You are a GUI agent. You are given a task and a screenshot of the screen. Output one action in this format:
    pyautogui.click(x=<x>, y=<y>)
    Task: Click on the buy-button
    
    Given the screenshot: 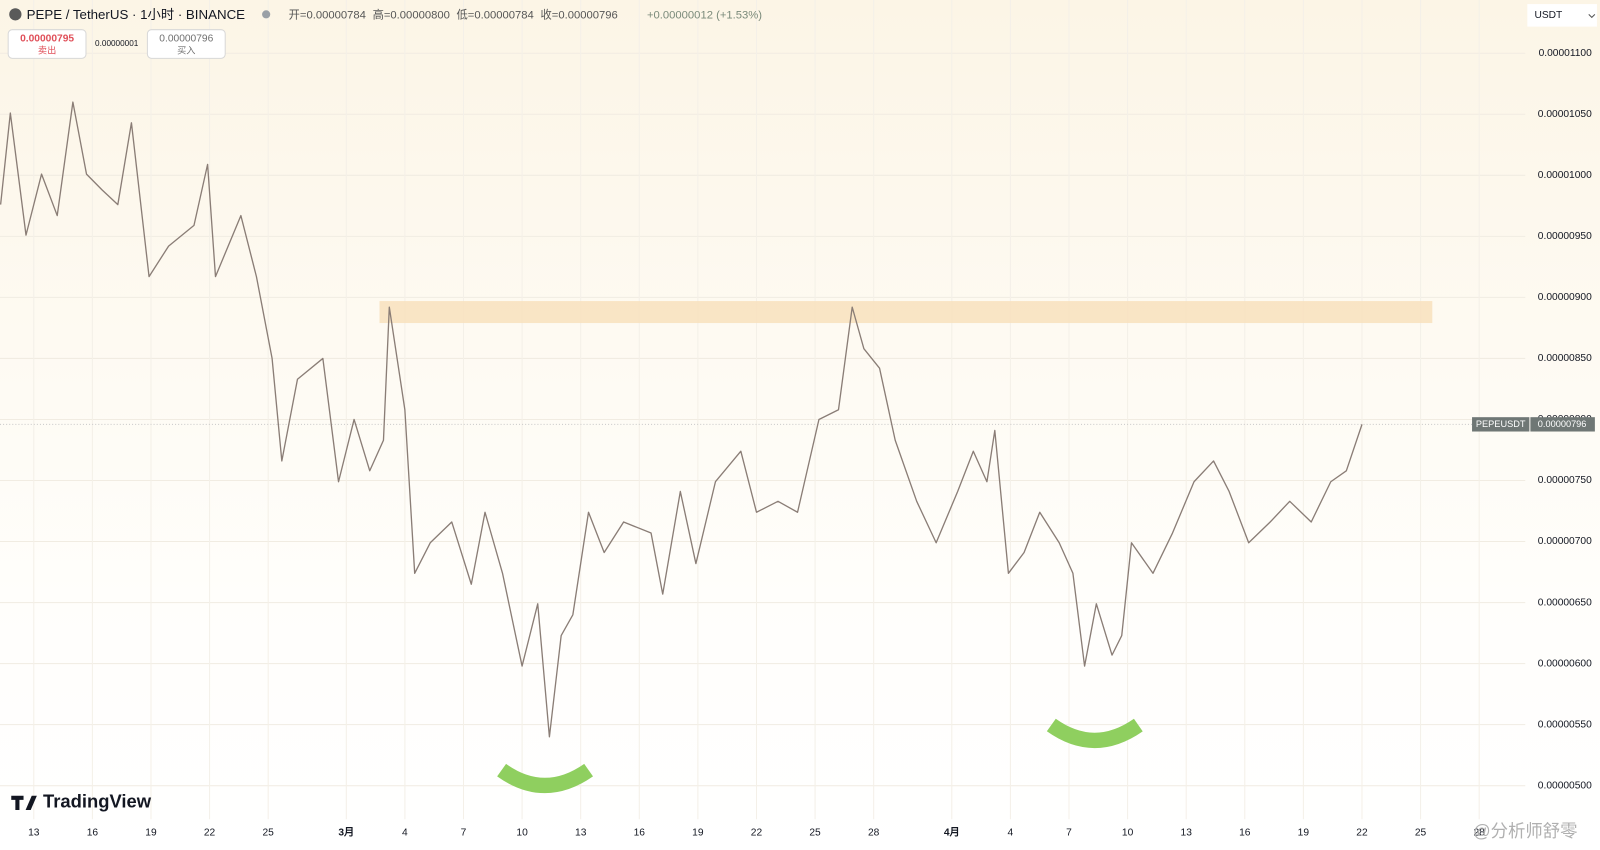 What is the action you would take?
    pyautogui.click(x=186, y=44)
    